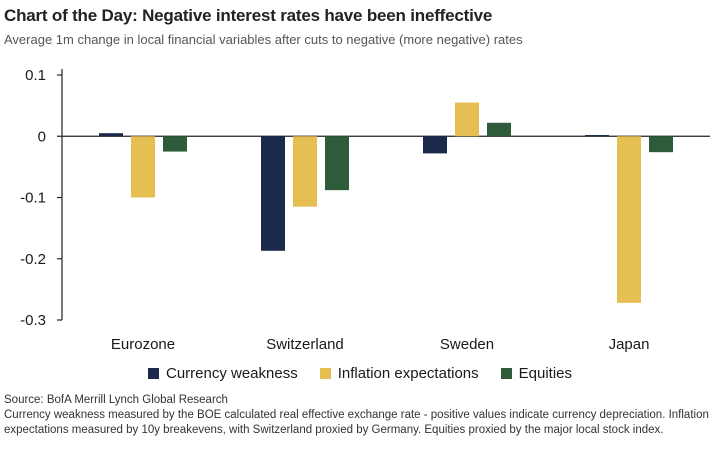  What do you see at coordinates (143, 344) in the screenshot?
I see `x-tick-label: Eurozone` at bounding box center [143, 344].